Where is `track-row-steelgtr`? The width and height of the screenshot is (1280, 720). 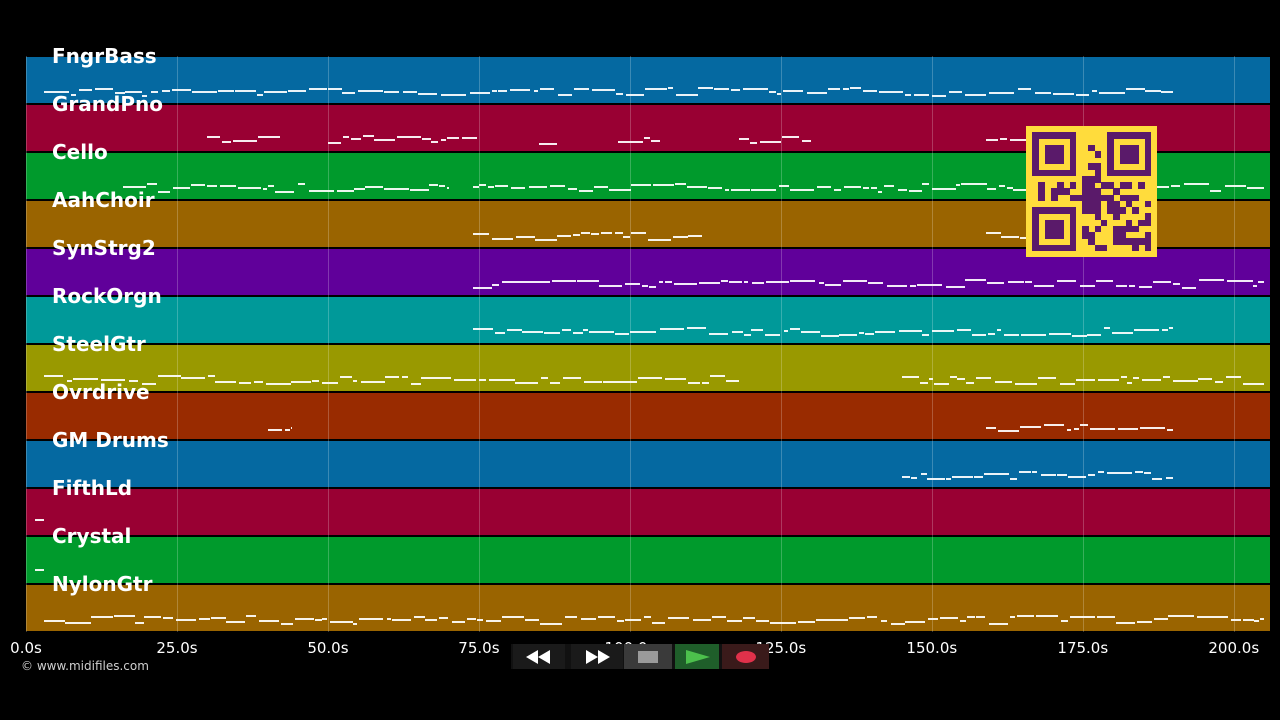 track-row-steelgtr is located at coordinates (648, 368).